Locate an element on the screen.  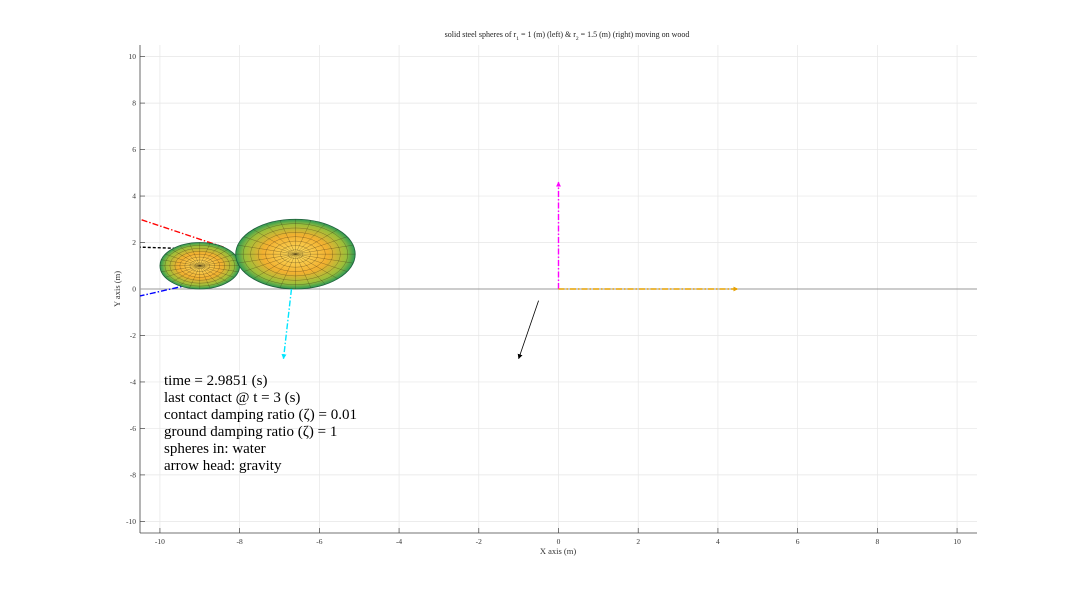
x-axis-label: X axis (m) is located at coordinates (558, 551).